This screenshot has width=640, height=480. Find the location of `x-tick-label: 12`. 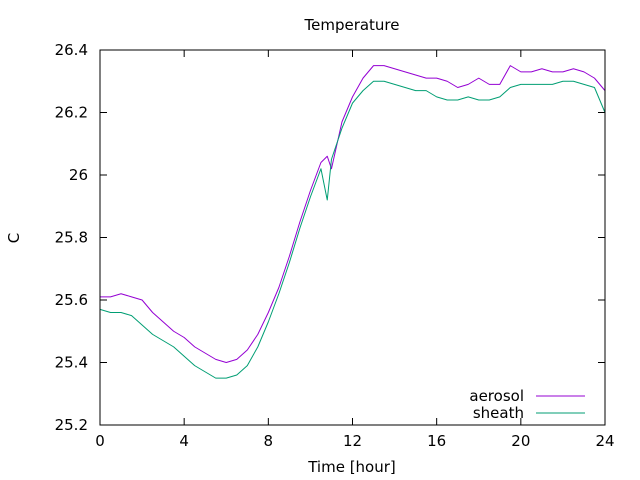

x-tick-label: 12 is located at coordinates (352, 441).